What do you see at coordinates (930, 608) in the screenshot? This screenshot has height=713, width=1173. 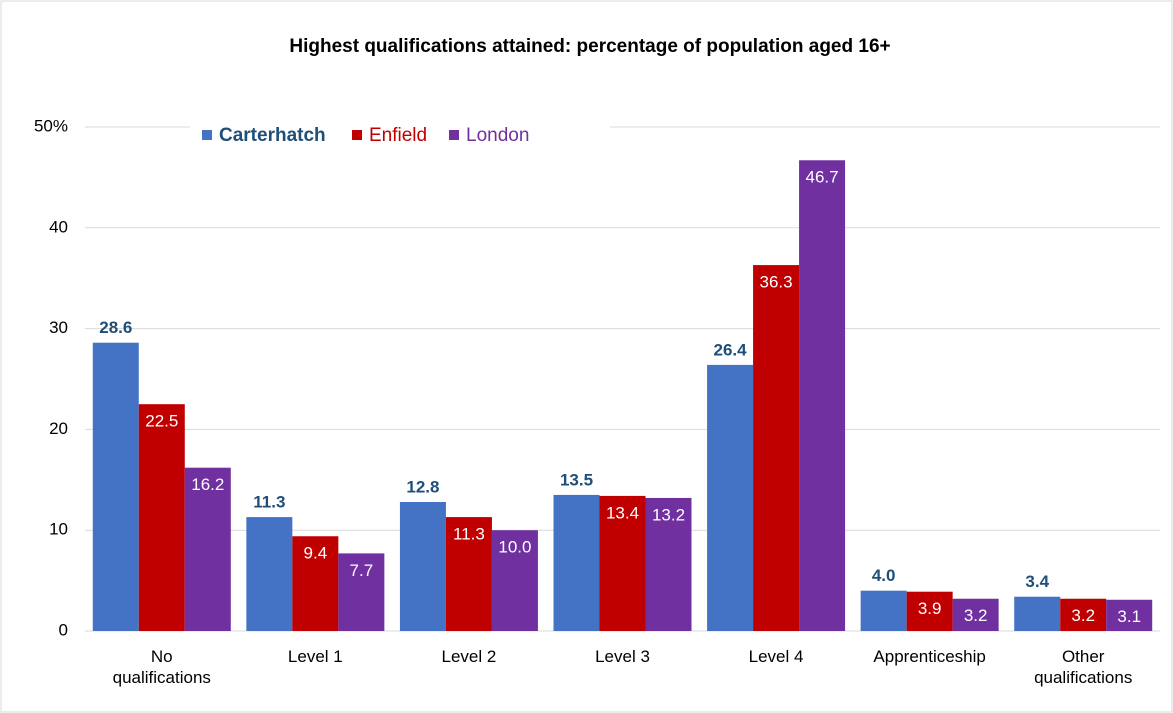 I see `data-label: 3.9` at bounding box center [930, 608].